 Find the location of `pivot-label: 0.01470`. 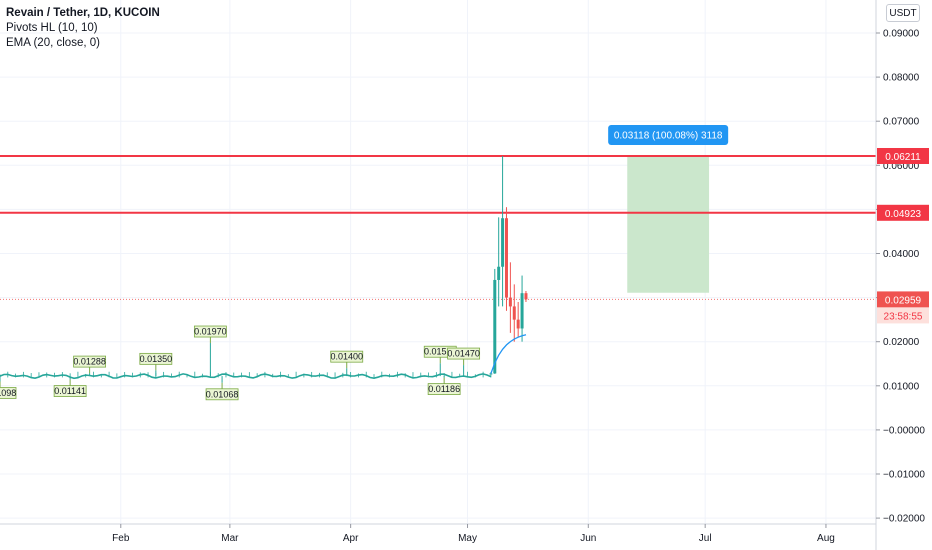

pivot-label: 0.01470 is located at coordinates (463, 354).